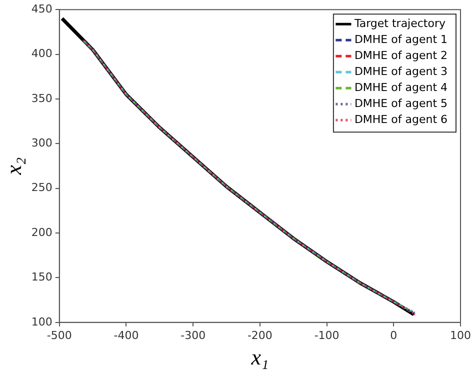 Image resolution: width=474 pixels, height=372 pixels. What do you see at coordinates (13, 166) in the screenshot?
I see `y-axis-title: x₂` at bounding box center [13, 166].